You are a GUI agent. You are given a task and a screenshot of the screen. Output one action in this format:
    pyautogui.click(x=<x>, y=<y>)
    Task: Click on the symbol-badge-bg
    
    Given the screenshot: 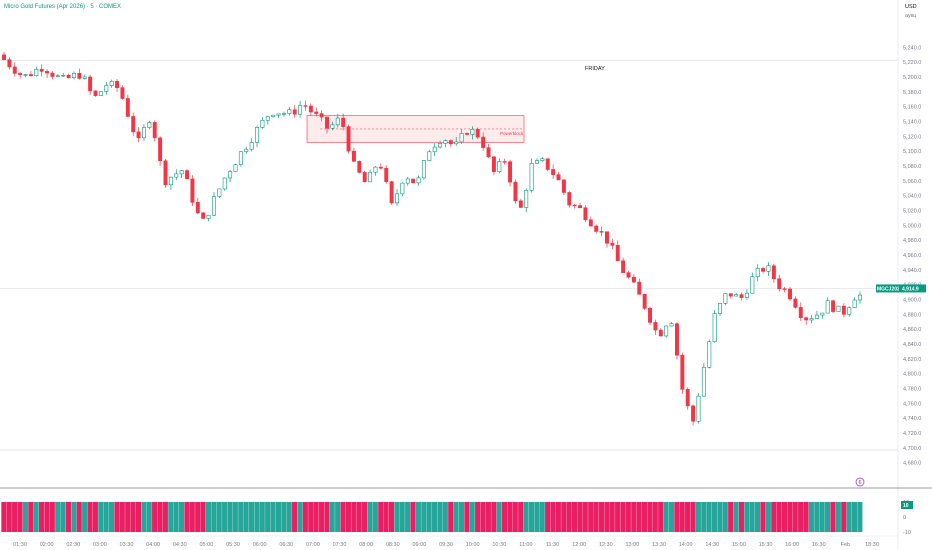 What is the action you would take?
    pyautogui.click(x=887, y=288)
    